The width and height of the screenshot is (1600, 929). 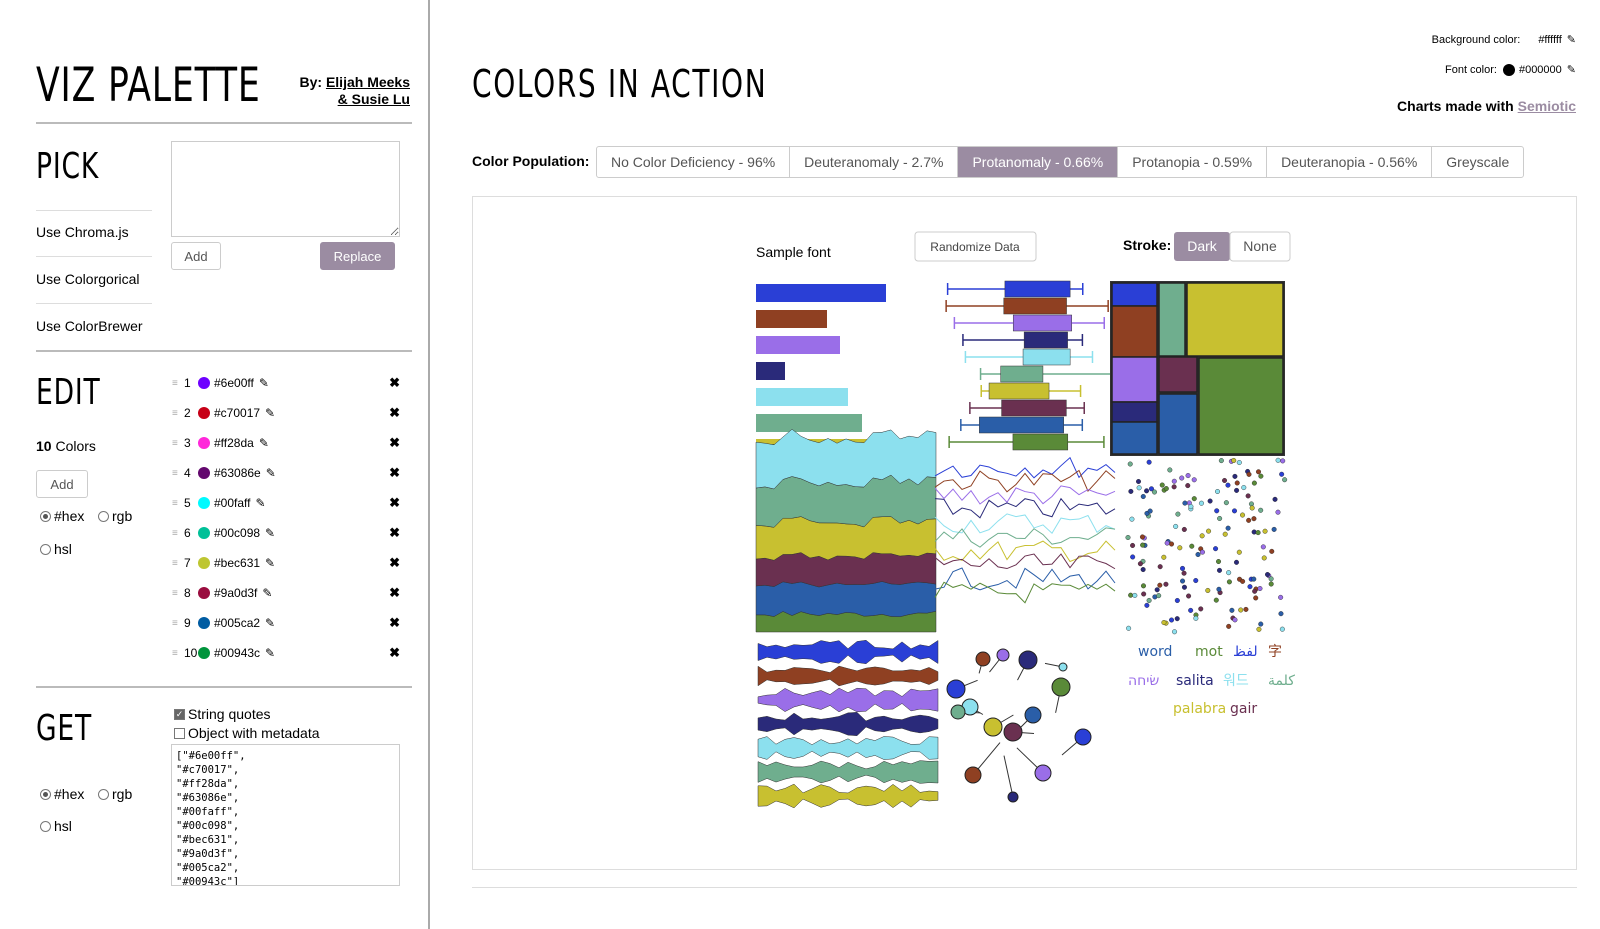 I want to click on stroke-dark-button, so click(x=1202, y=246).